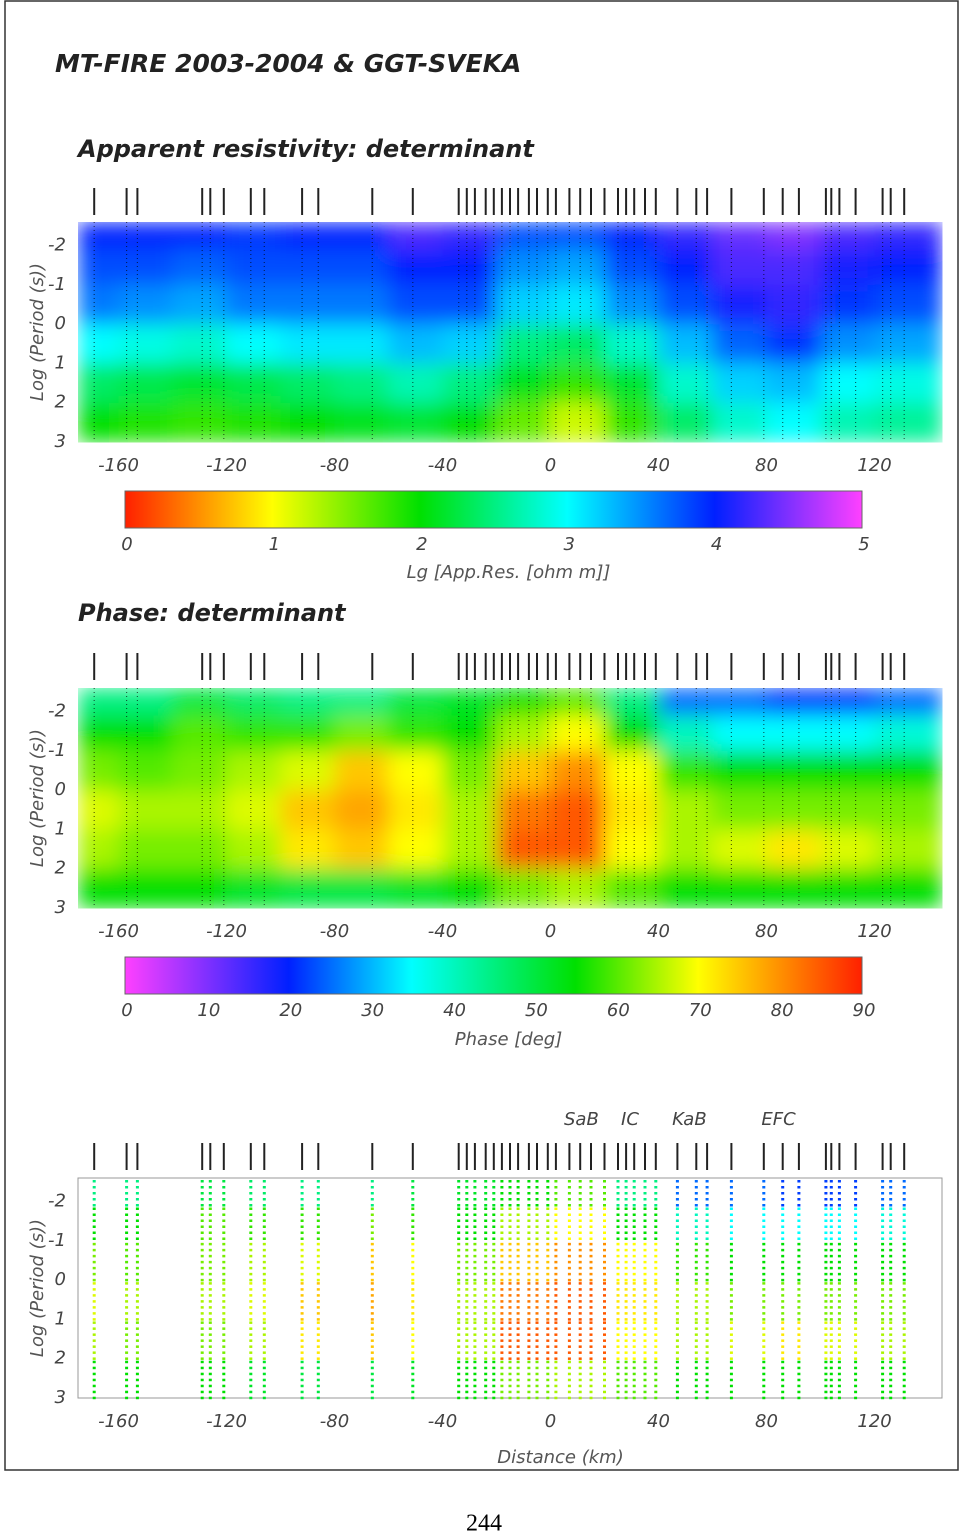  What do you see at coordinates (212, 613) in the screenshot?
I see `panel-title: Phase: determinant` at bounding box center [212, 613].